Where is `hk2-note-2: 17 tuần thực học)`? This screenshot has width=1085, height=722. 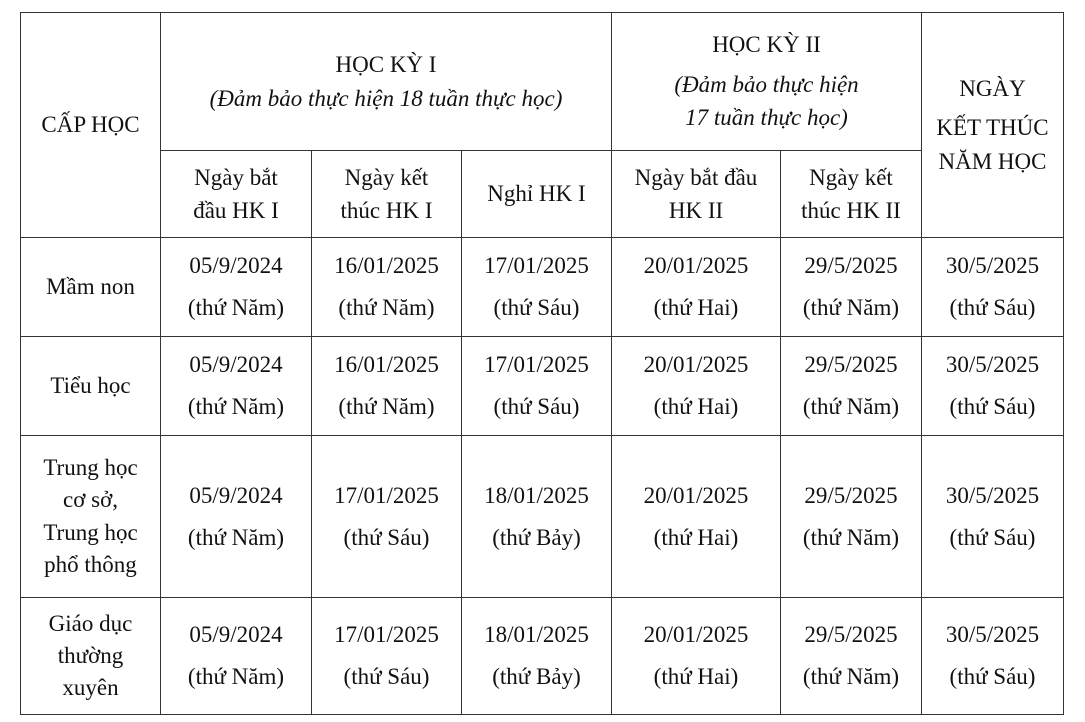
hk2-note-2: 17 tuần thực học) is located at coordinates (766, 118).